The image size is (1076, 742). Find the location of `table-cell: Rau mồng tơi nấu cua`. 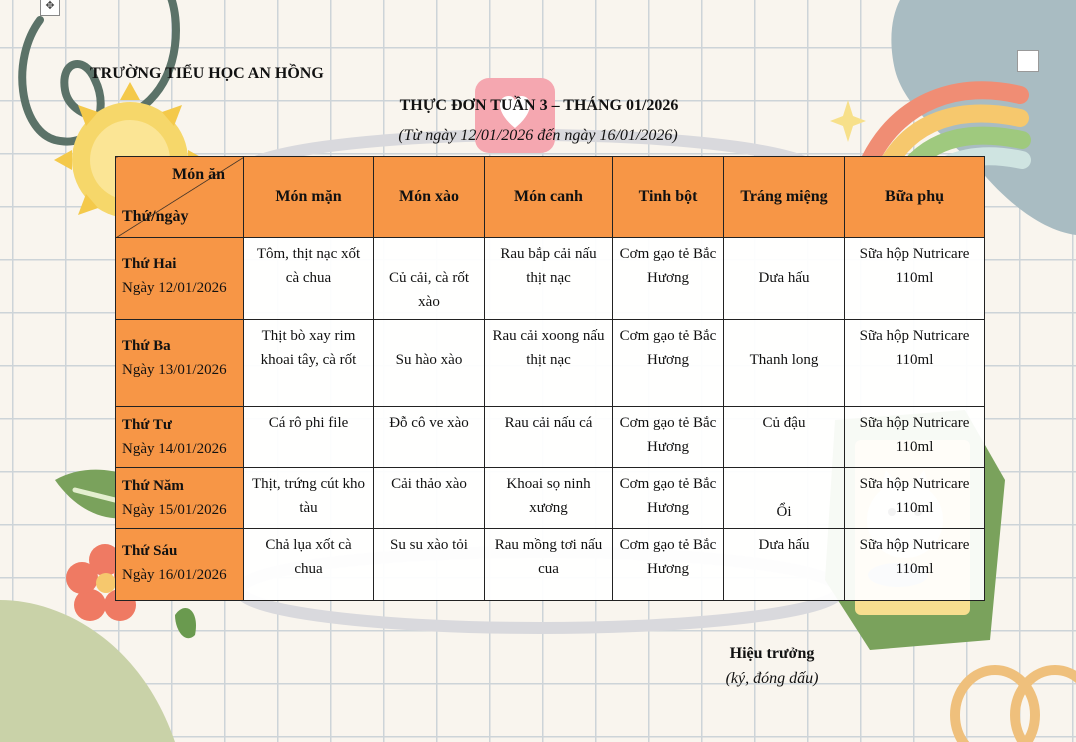

table-cell: Rau mồng tơi nấu cua is located at coordinates (548, 564).